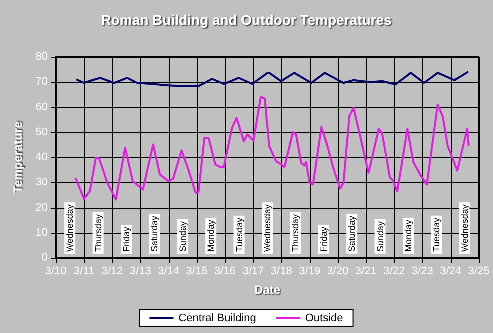  Describe the element at coordinates (42, 82) in the screenshot. I see `y-tick-label: 70` at that location.